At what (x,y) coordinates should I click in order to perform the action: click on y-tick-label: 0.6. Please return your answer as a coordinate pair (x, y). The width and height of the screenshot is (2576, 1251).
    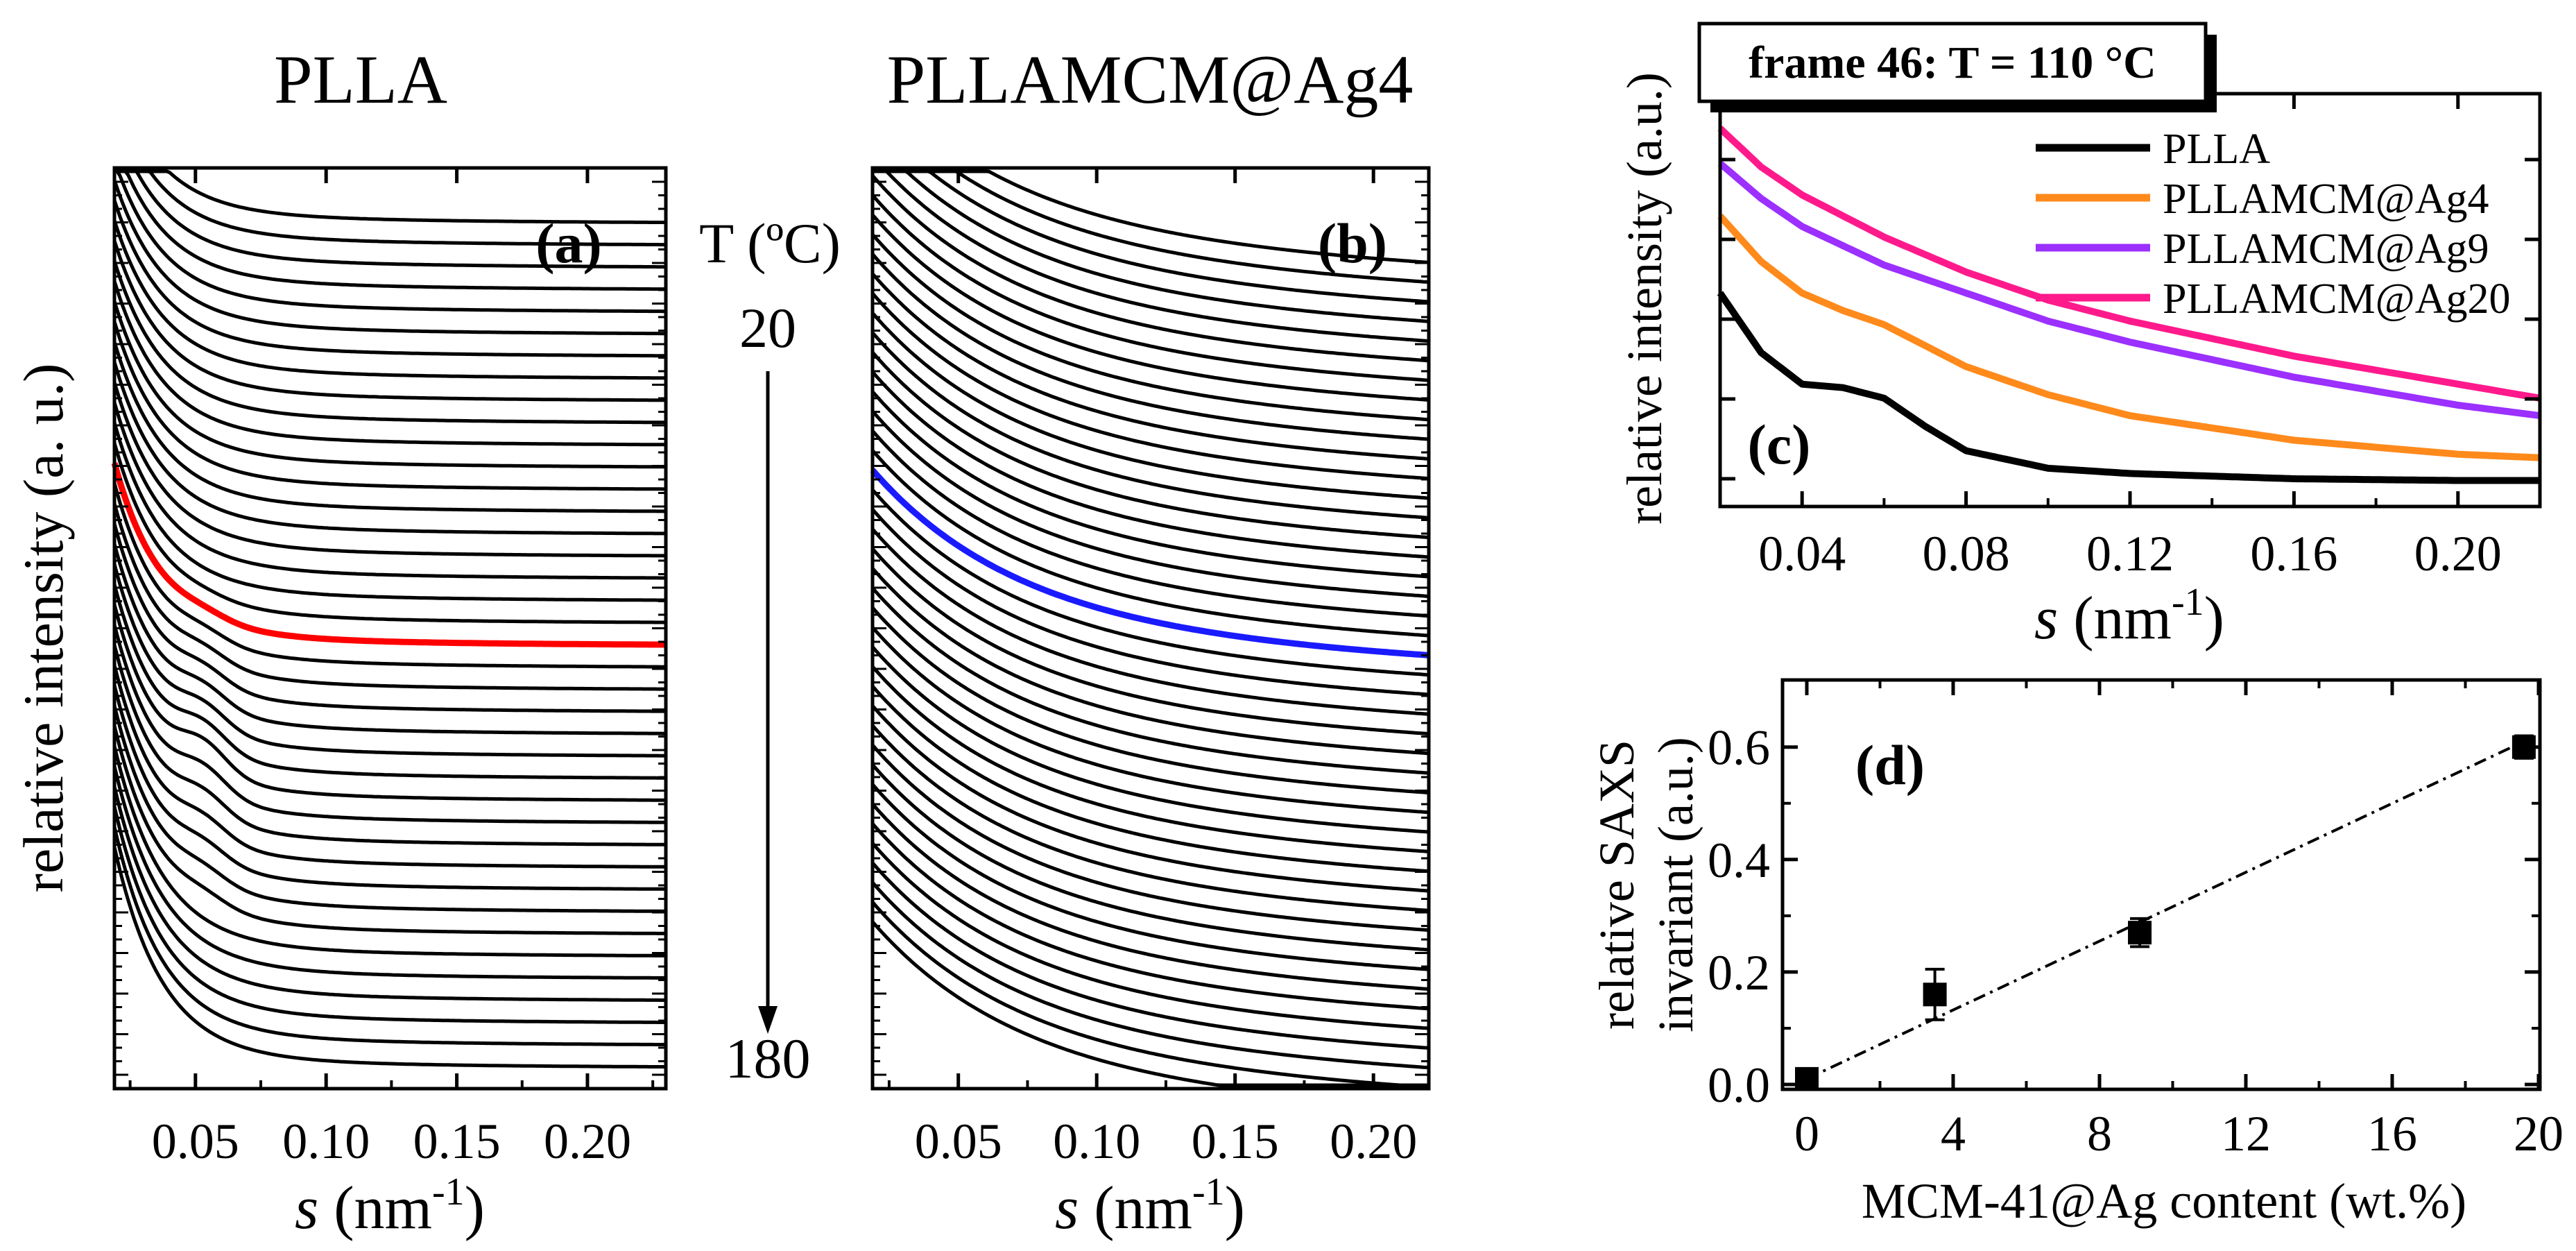
    Looking at the image, I should click on (1739, 748).